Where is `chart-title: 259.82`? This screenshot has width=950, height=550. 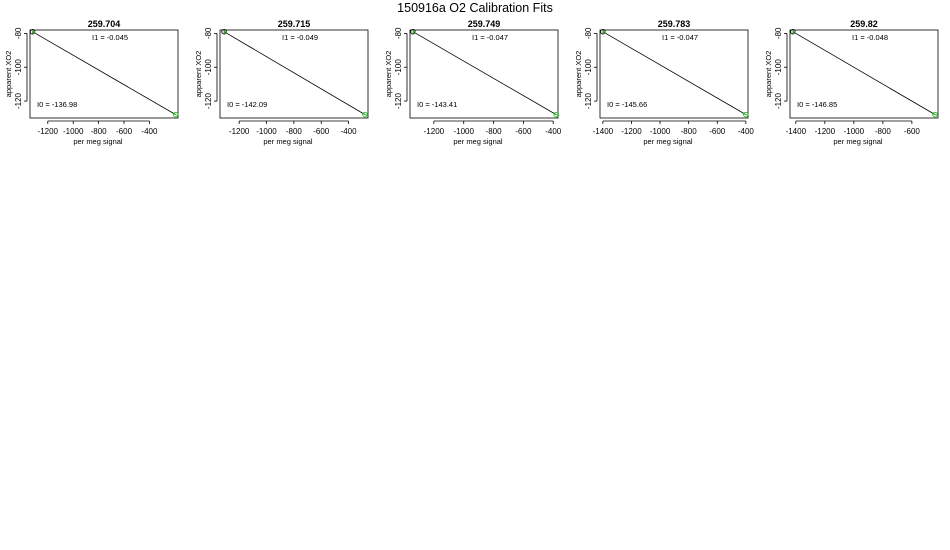 chart-title: 259.82 is located at coordinates (864, 24).